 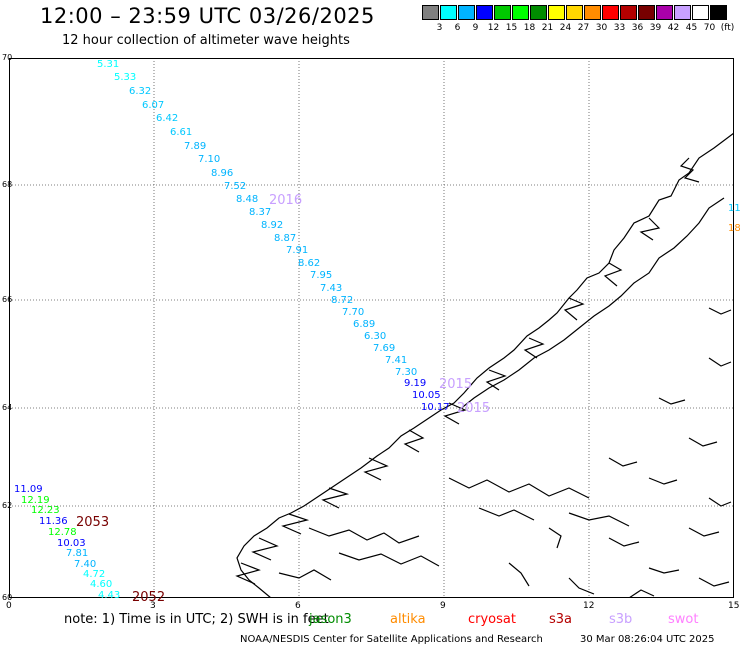 What do you see at coordinates (647, 639) in the screenshot?
I see `footer-timestamp: 30 Mar 08:26:04 UTC 2025` at bounding box center [647, 639].